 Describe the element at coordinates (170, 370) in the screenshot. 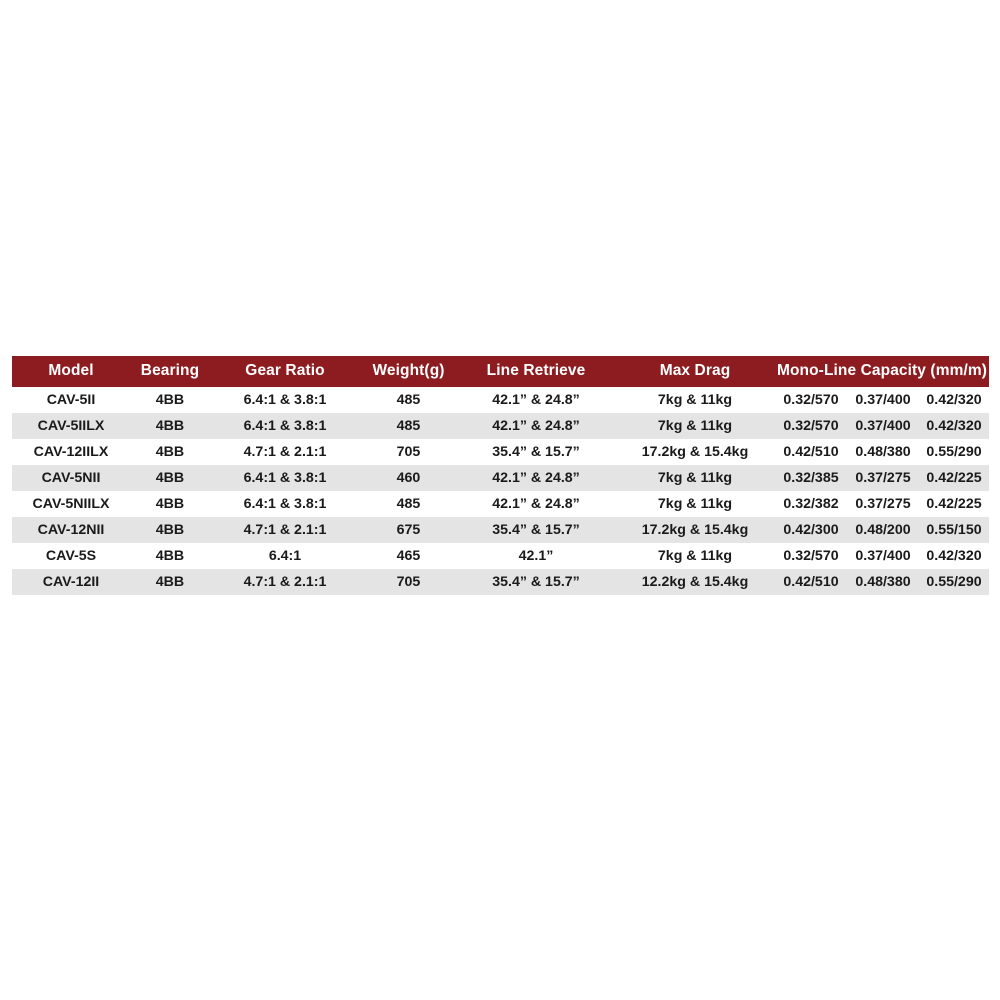

I see `column-header-bearing: Bearing` at that location.